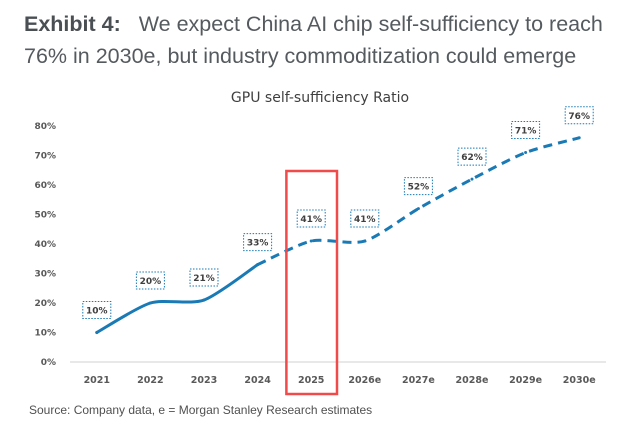 This screenshot has width=640, height=431. What do you see at coordinates (364, 380) in the screenshot?
I see `x-tick-label: 2026e` at bounding box center [364, 380].